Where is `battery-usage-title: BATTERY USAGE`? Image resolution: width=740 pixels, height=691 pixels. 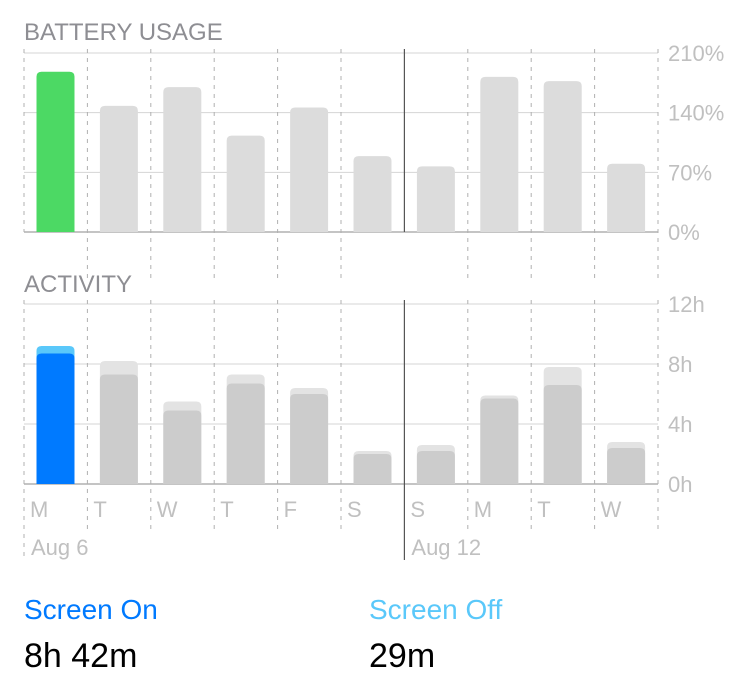
battery-usage-title: BATTERY USAGE is located at coordinates (123, 32).